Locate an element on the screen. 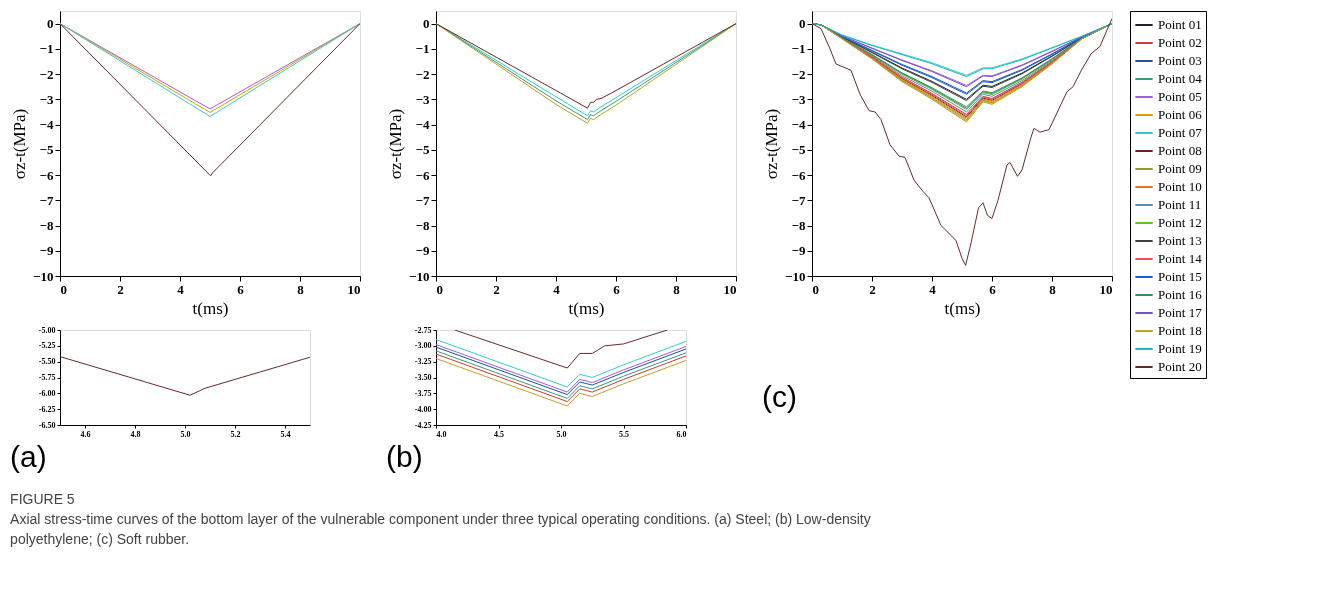 The height and width of the screenshot is (592, 1323). y-tick-label: -3.25 is located at coordinates (423, 362).